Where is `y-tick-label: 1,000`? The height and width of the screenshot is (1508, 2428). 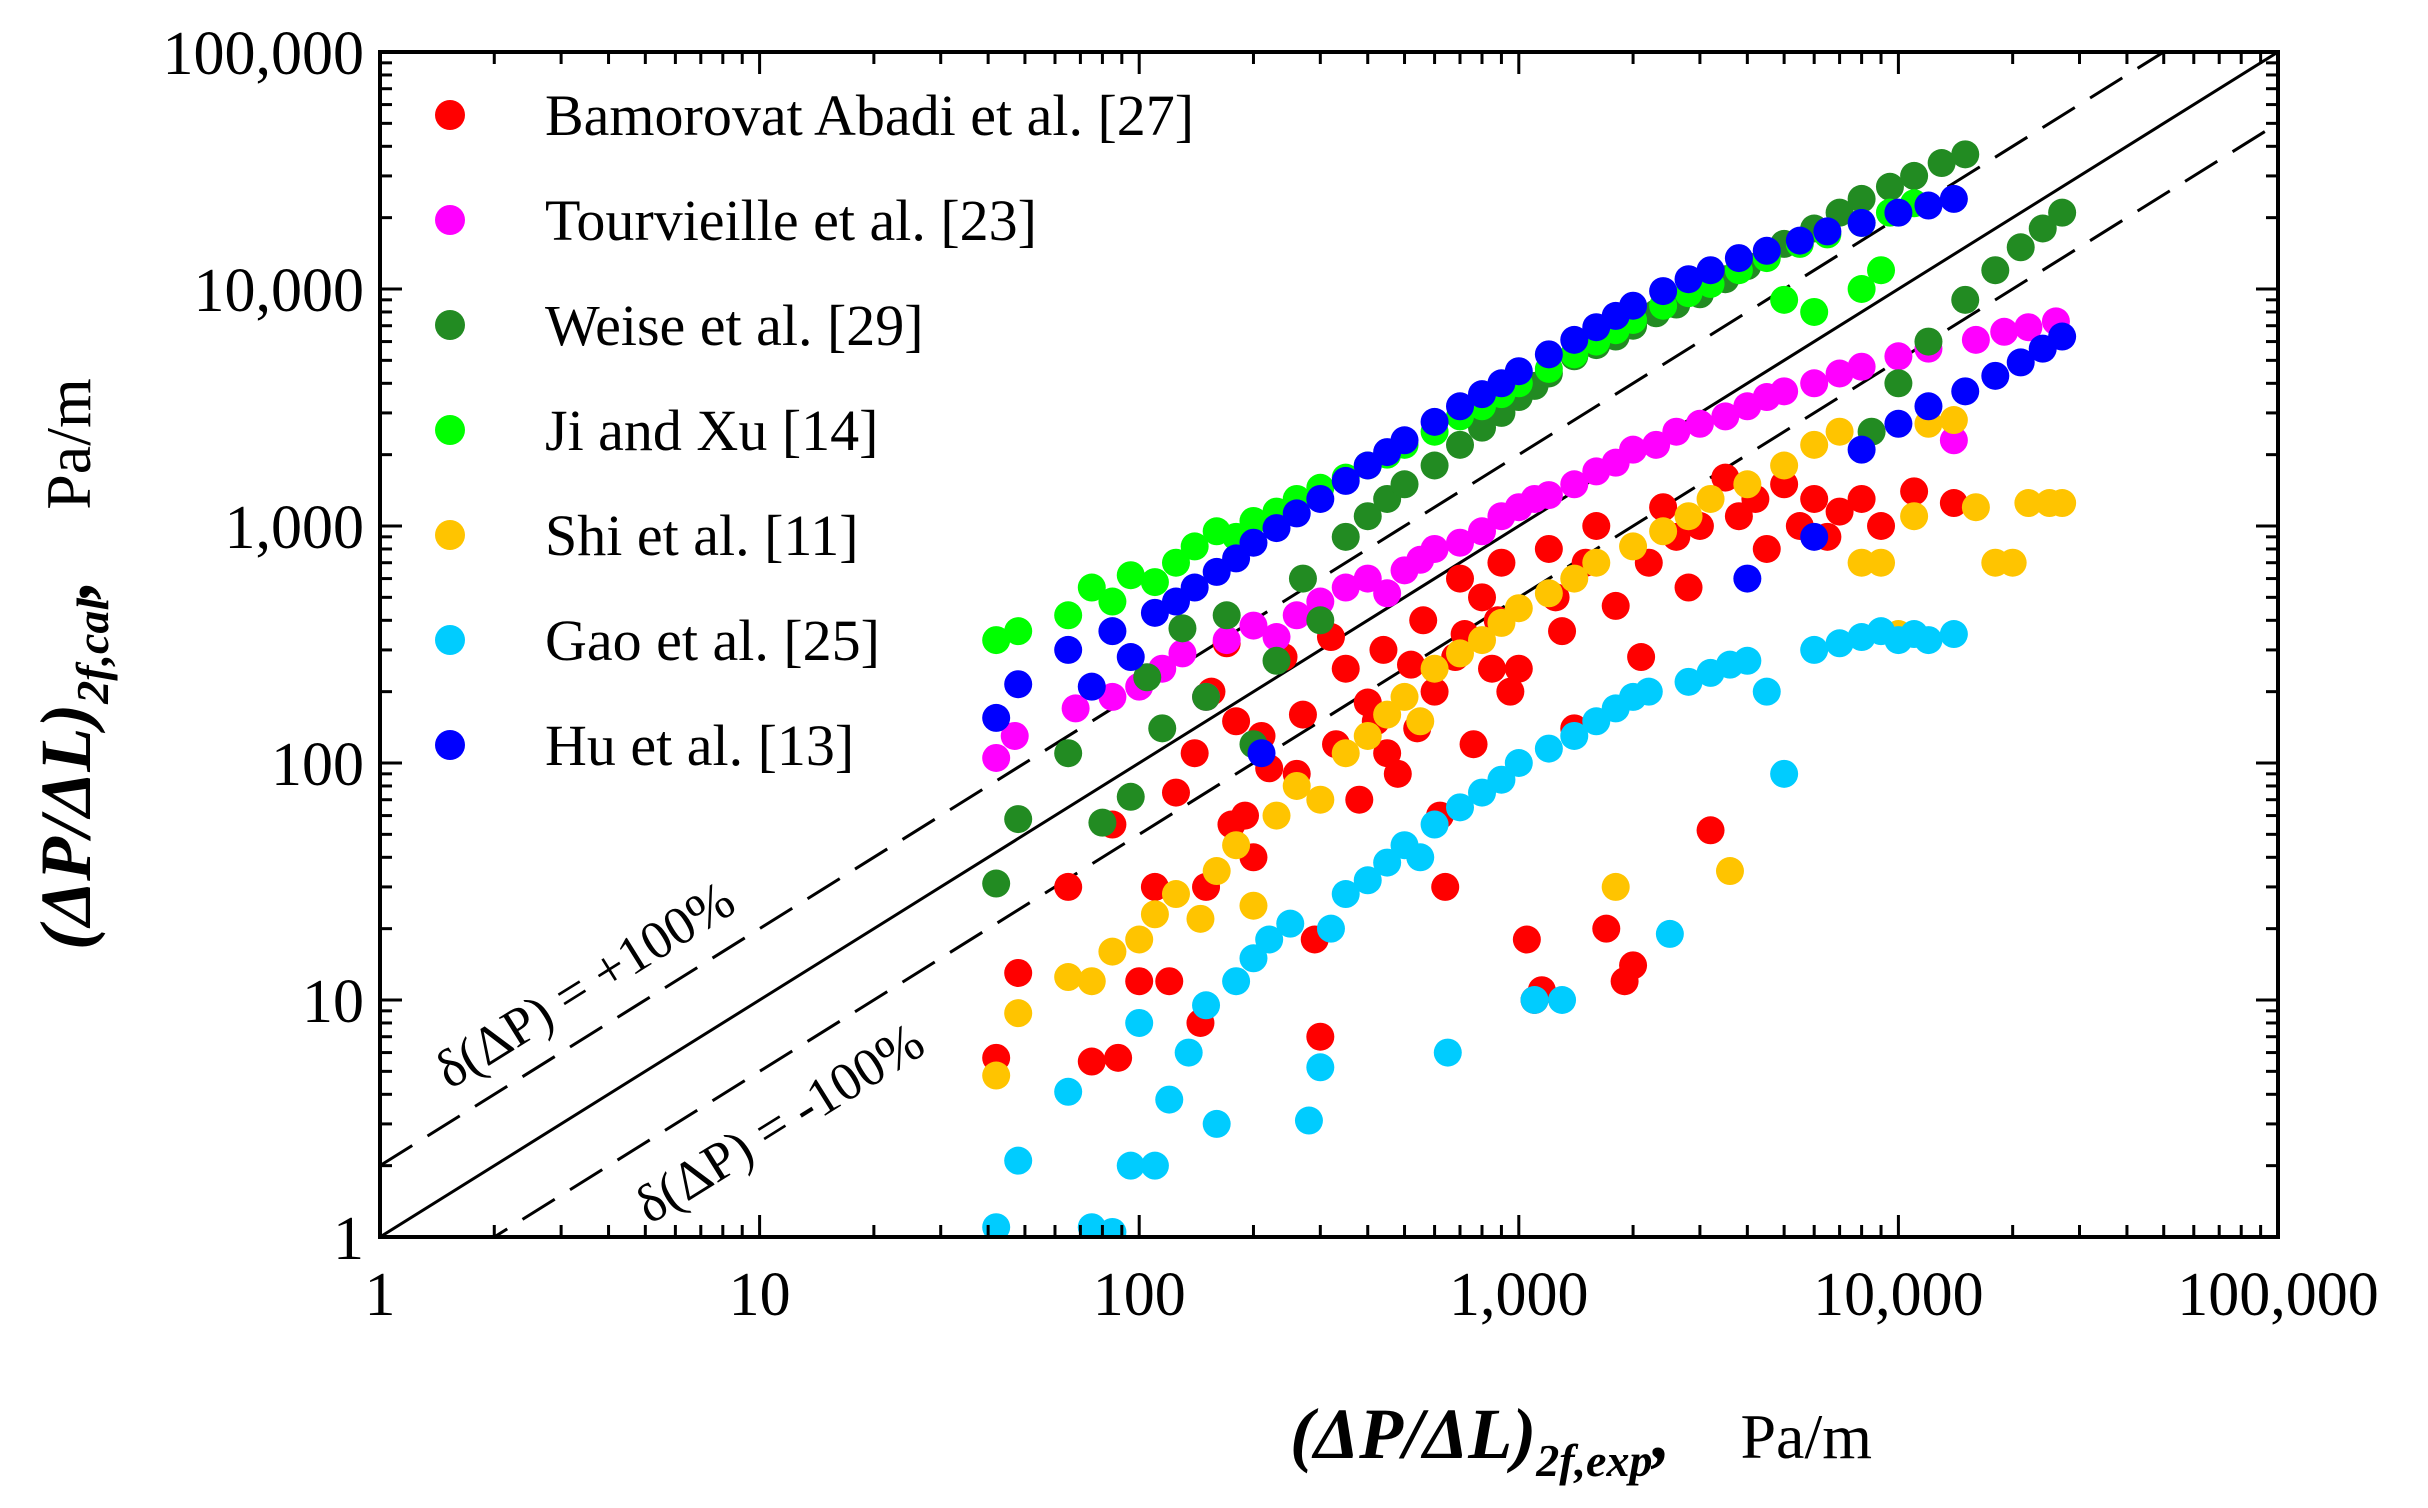 y-tick-label: 1,000 is located at coordinates (295, 528).